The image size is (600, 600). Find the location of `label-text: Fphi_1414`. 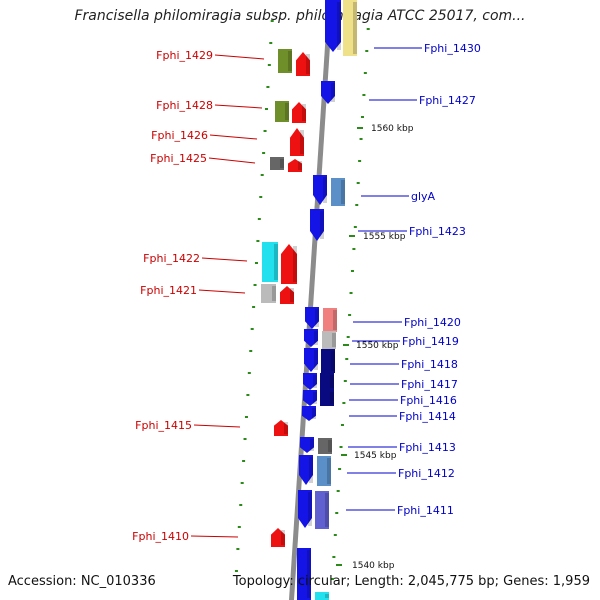

label-text: Fphi_1414 is located at coordinates (427, 416).